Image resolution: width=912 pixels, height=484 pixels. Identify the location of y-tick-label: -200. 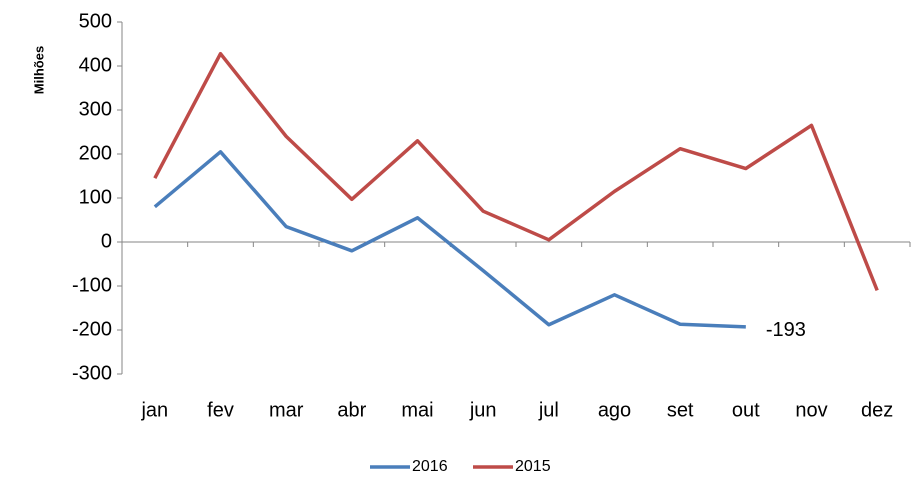
(92, 329).